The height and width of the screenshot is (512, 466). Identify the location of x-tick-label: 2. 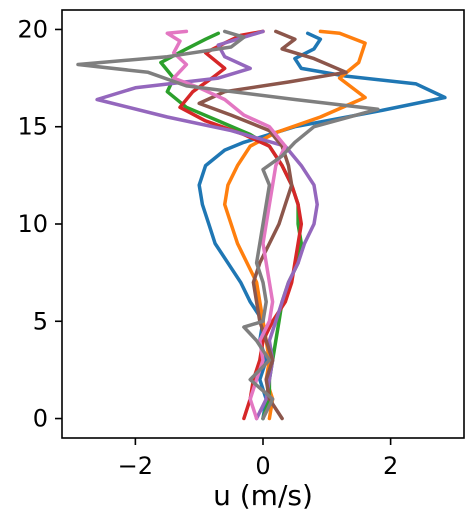
(390, 466).